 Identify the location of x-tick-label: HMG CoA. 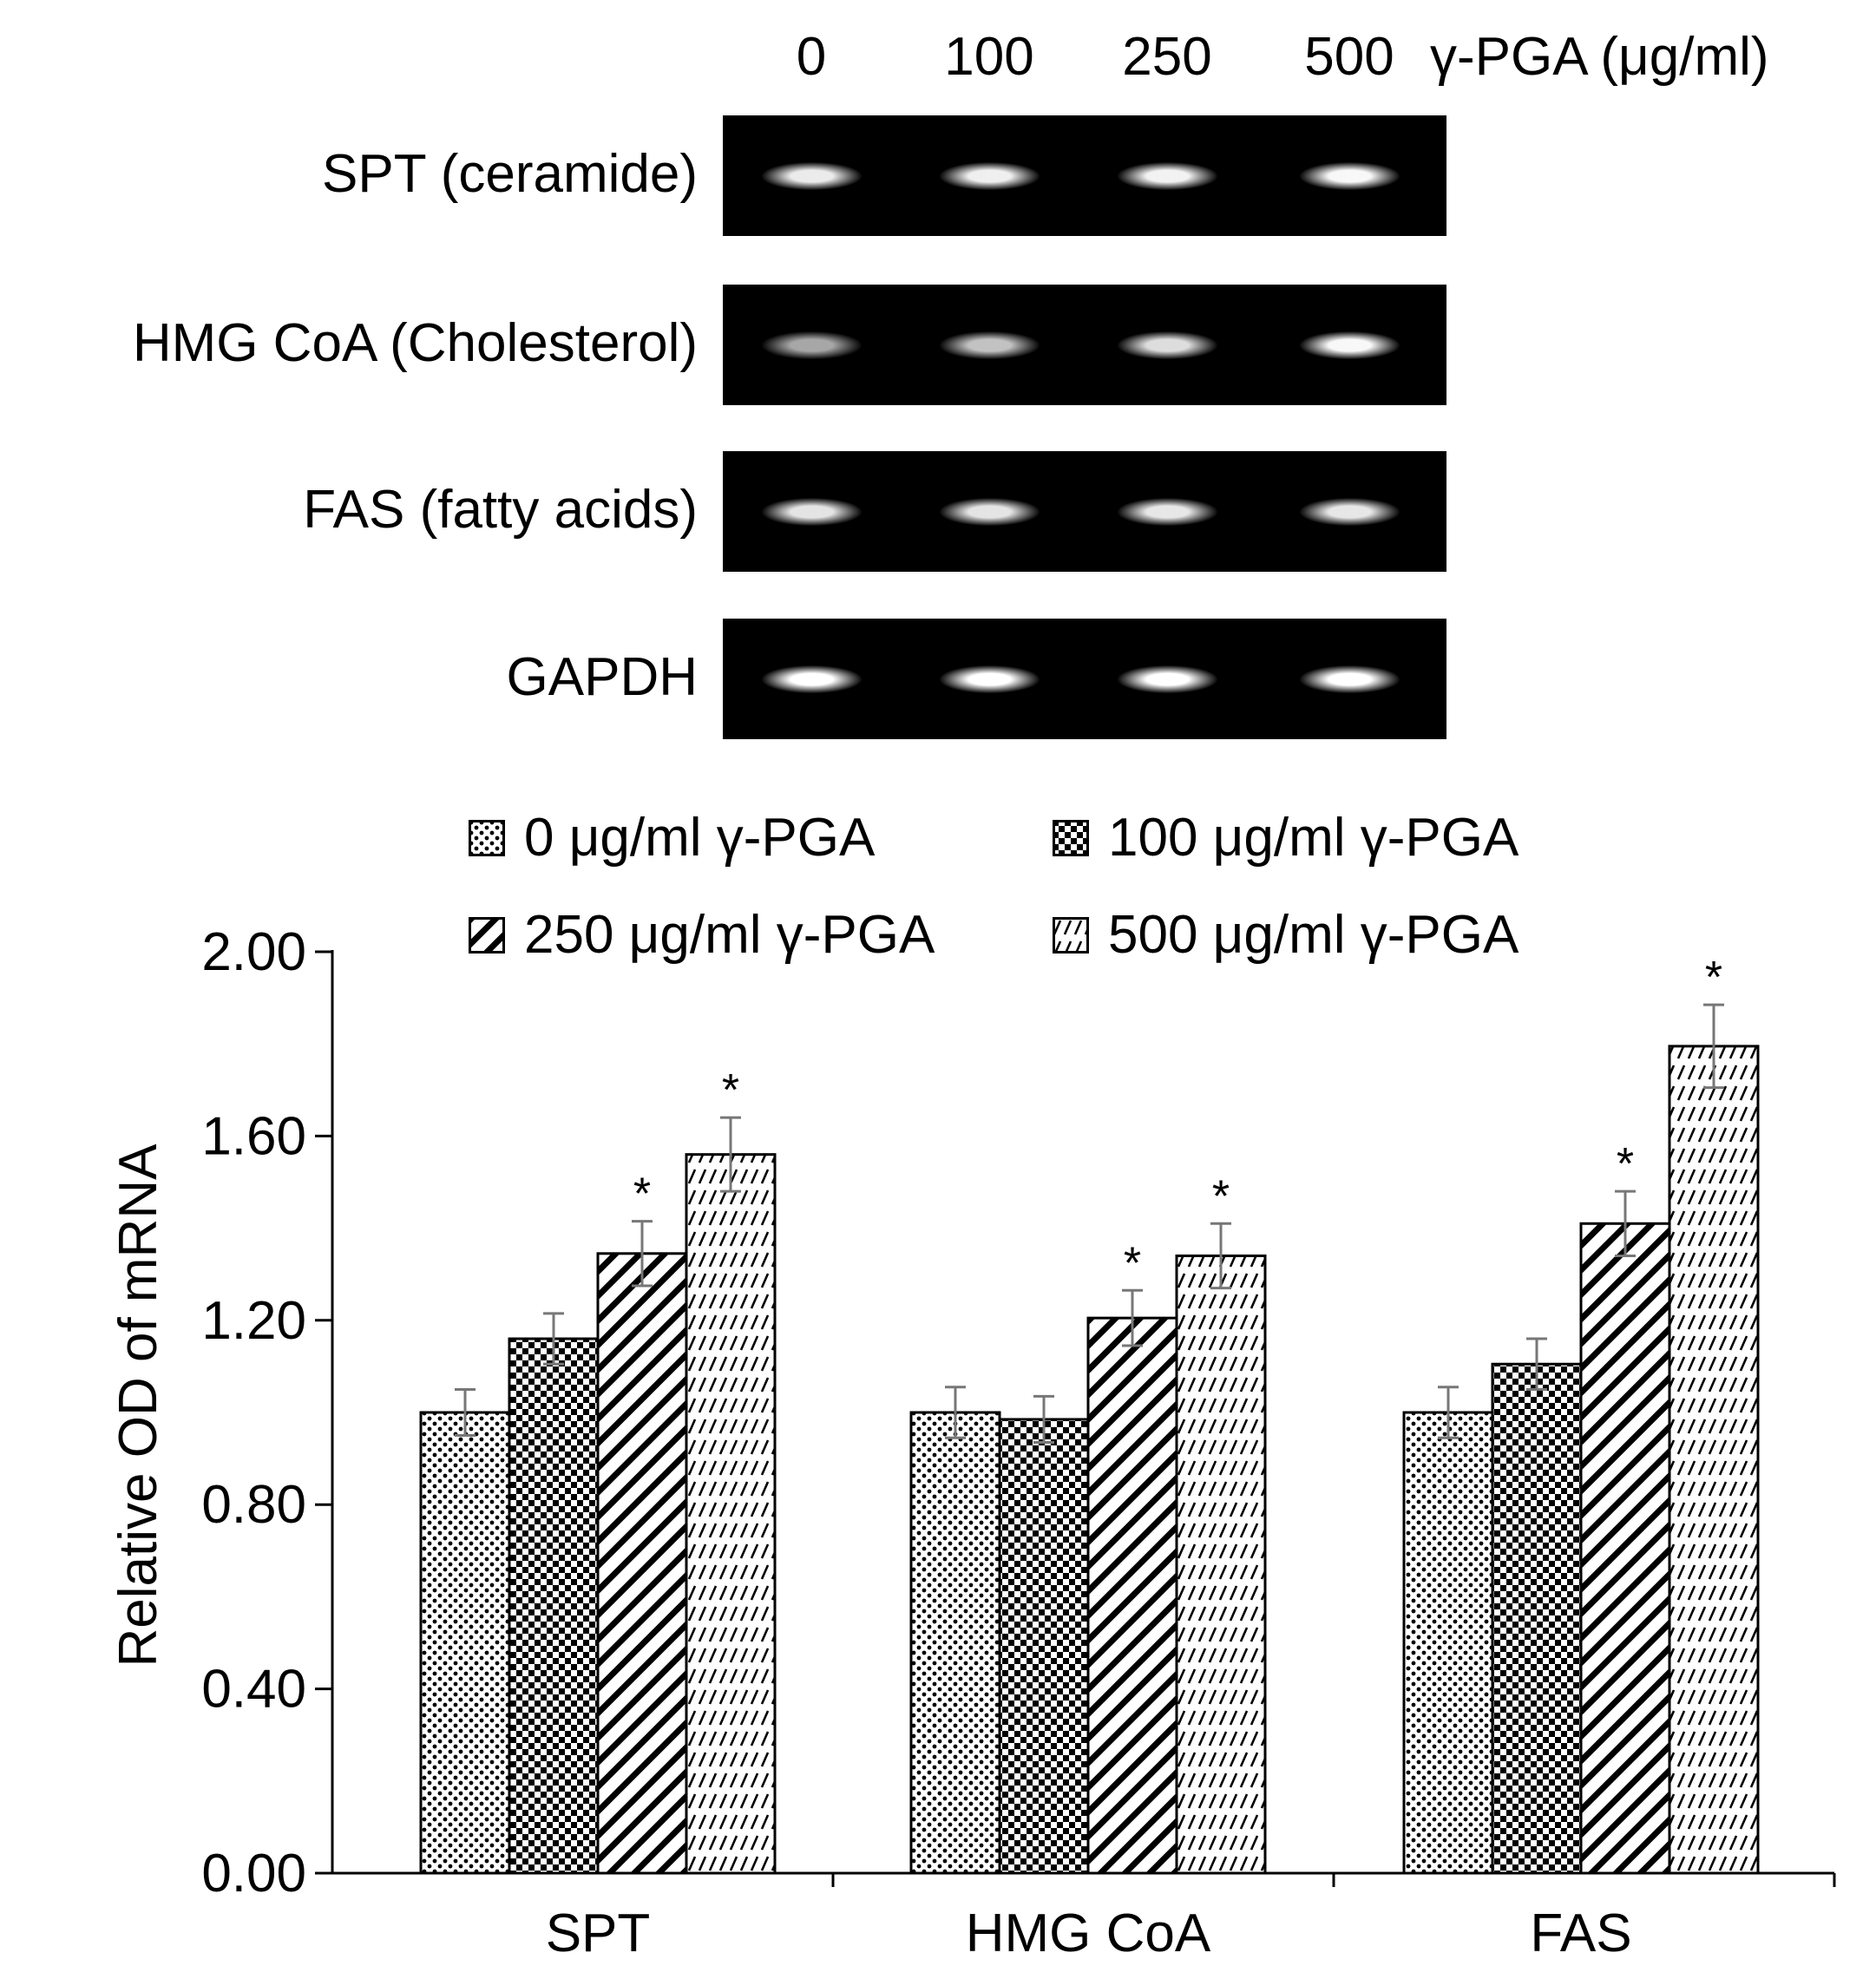
(1089, 1933).